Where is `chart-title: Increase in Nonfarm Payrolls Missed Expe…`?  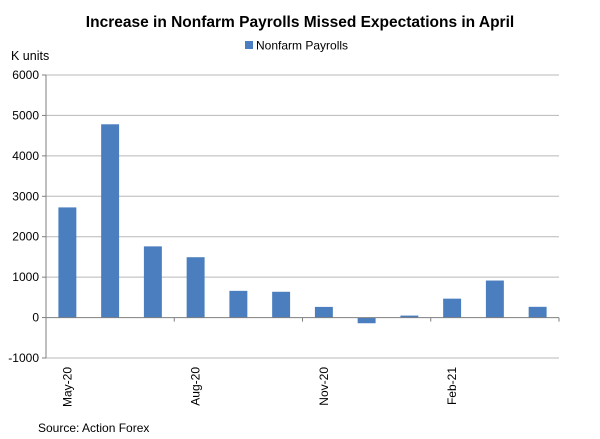
chart-title: Increase in Nonfarm Payrolls Missed Expe… is located at coordinates (300, 22).